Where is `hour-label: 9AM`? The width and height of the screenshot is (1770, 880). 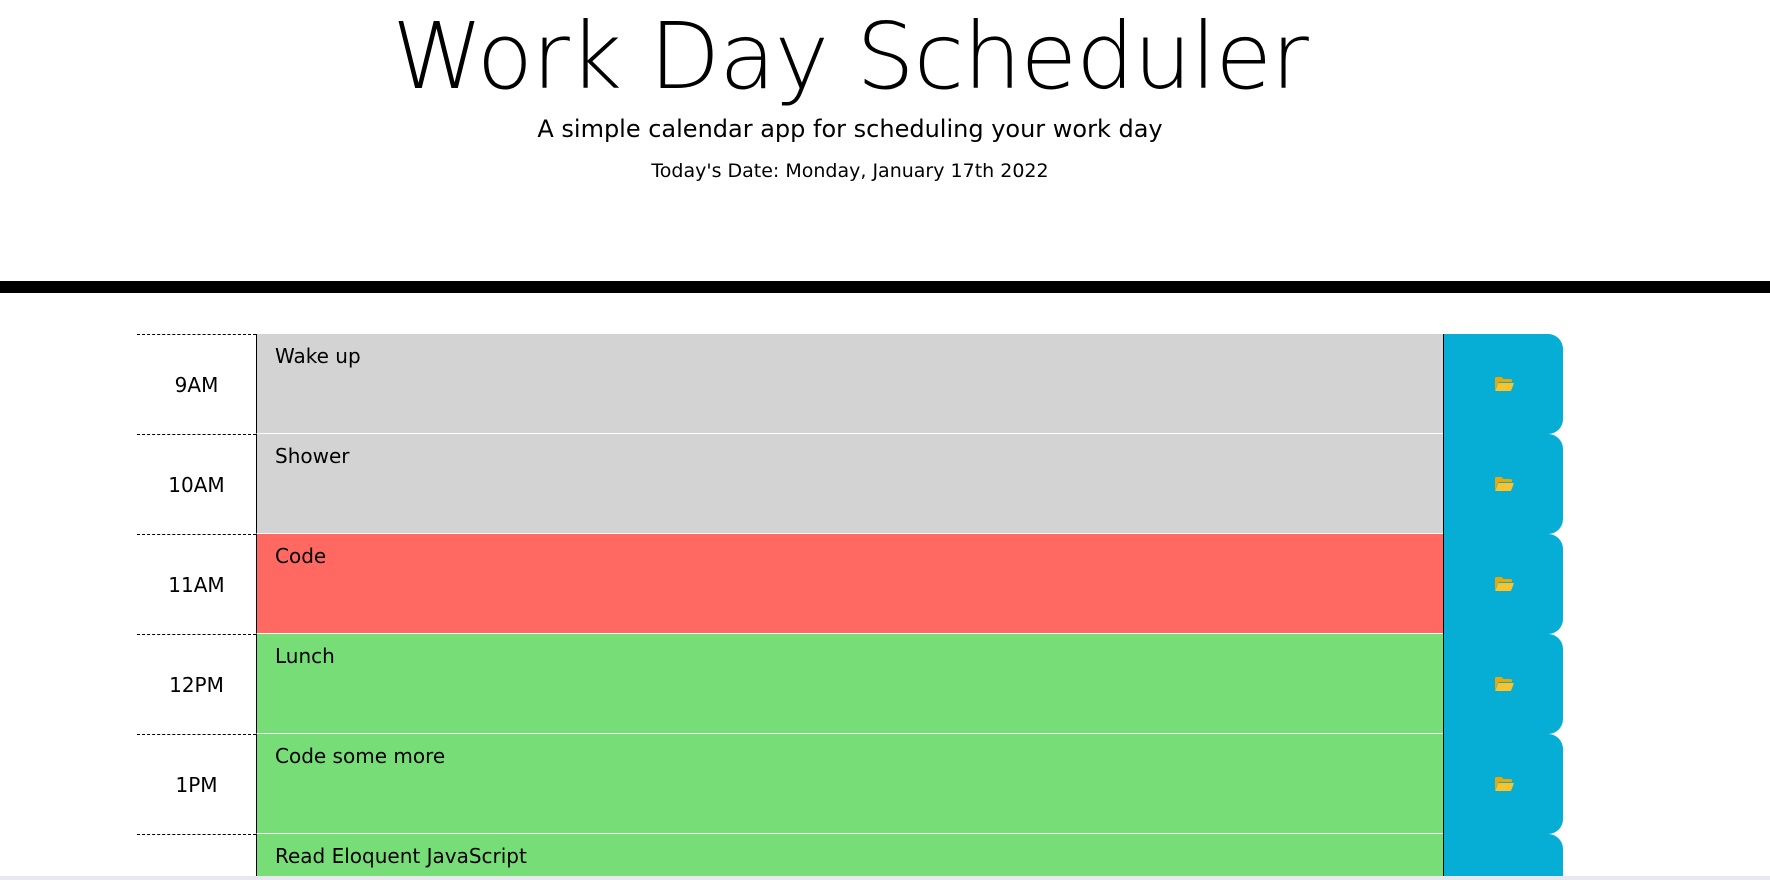 hour-label: 9AM is located at coordinates (196, 384).